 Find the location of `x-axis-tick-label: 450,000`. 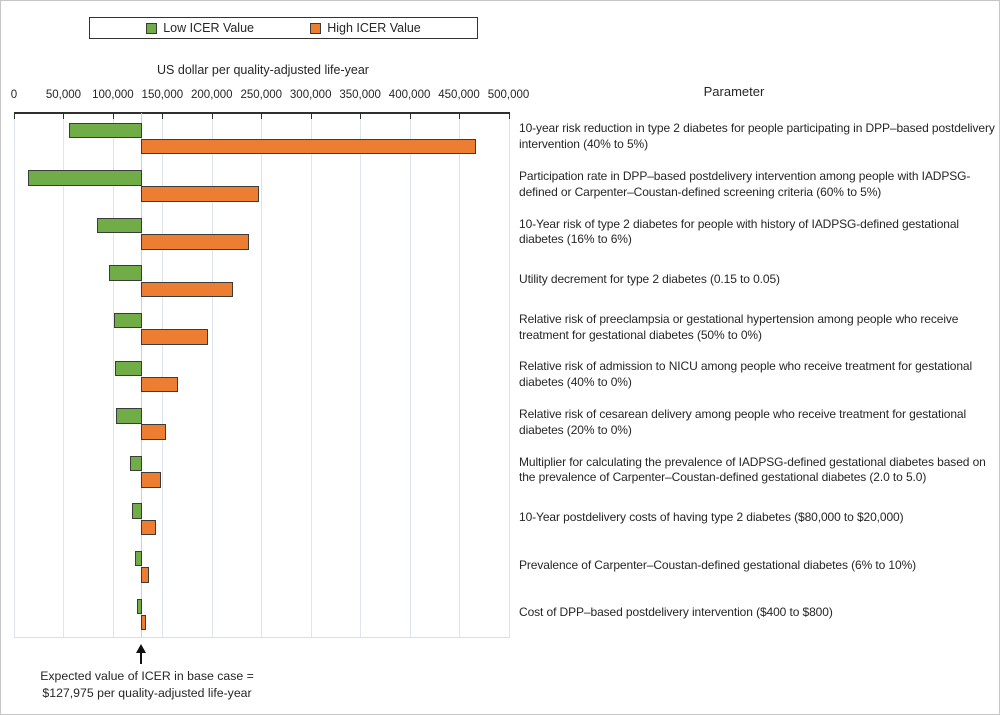

x-axis-tick-label: 450,000 is located at coordinates (459, 95).